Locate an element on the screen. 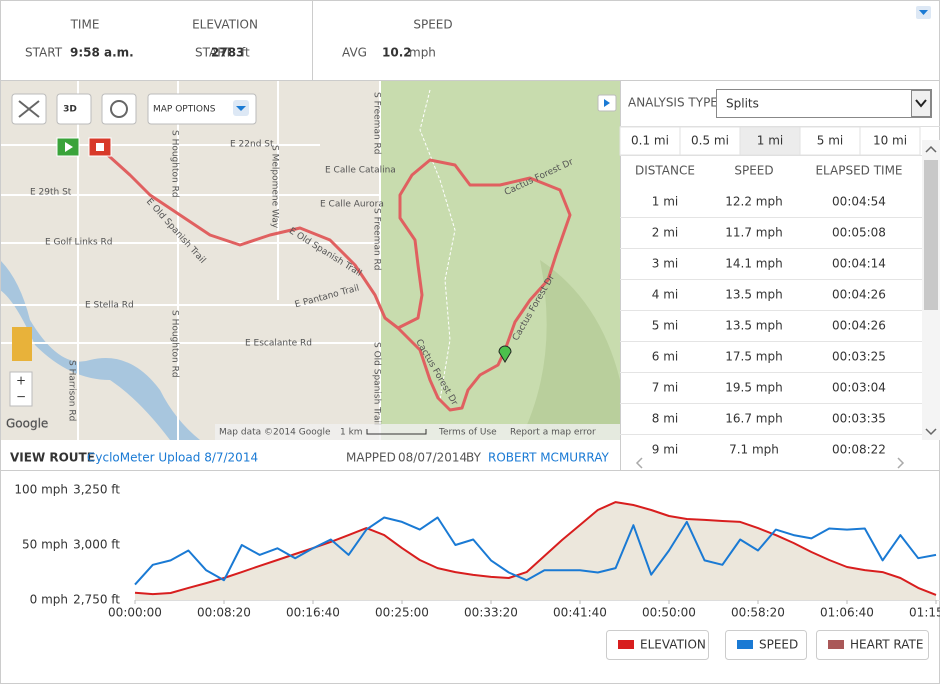 The width and height of the screenshot is (940, 684). x-tick-label: 00:25:00 is located at coordinates (402, 613).